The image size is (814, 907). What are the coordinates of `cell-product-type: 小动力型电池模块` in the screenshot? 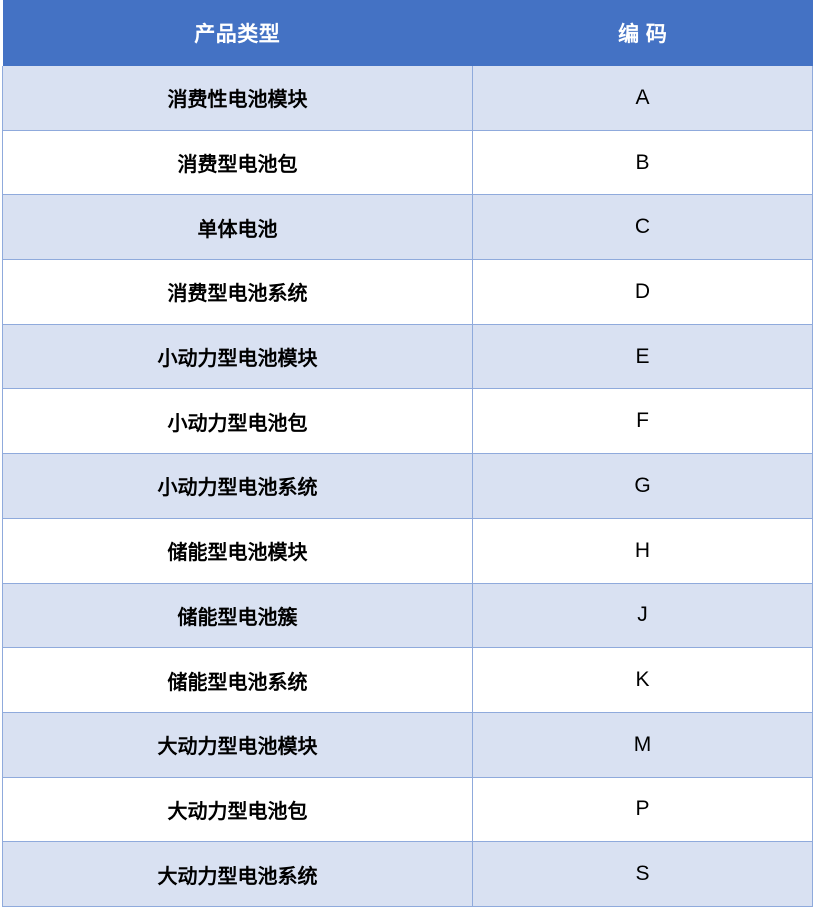 It's located at (237, 356).